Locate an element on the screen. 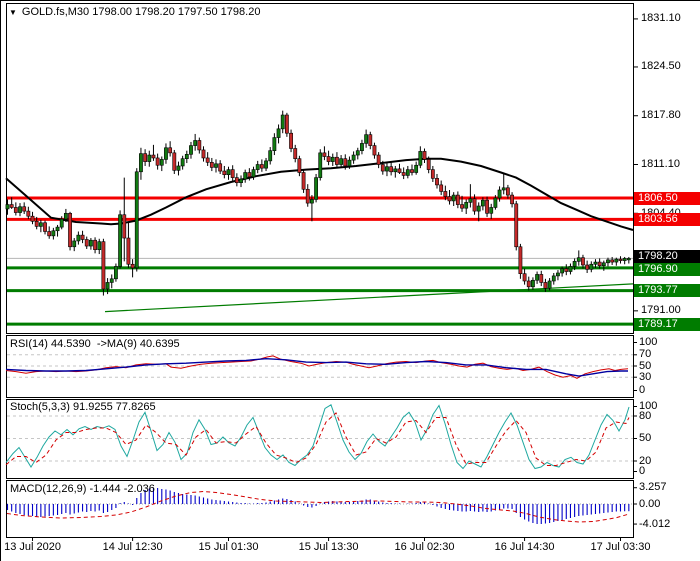 This screenshot has height=561, width=700. symbol-dropdown-icon: ▼ is located at coordinates (13, 12).